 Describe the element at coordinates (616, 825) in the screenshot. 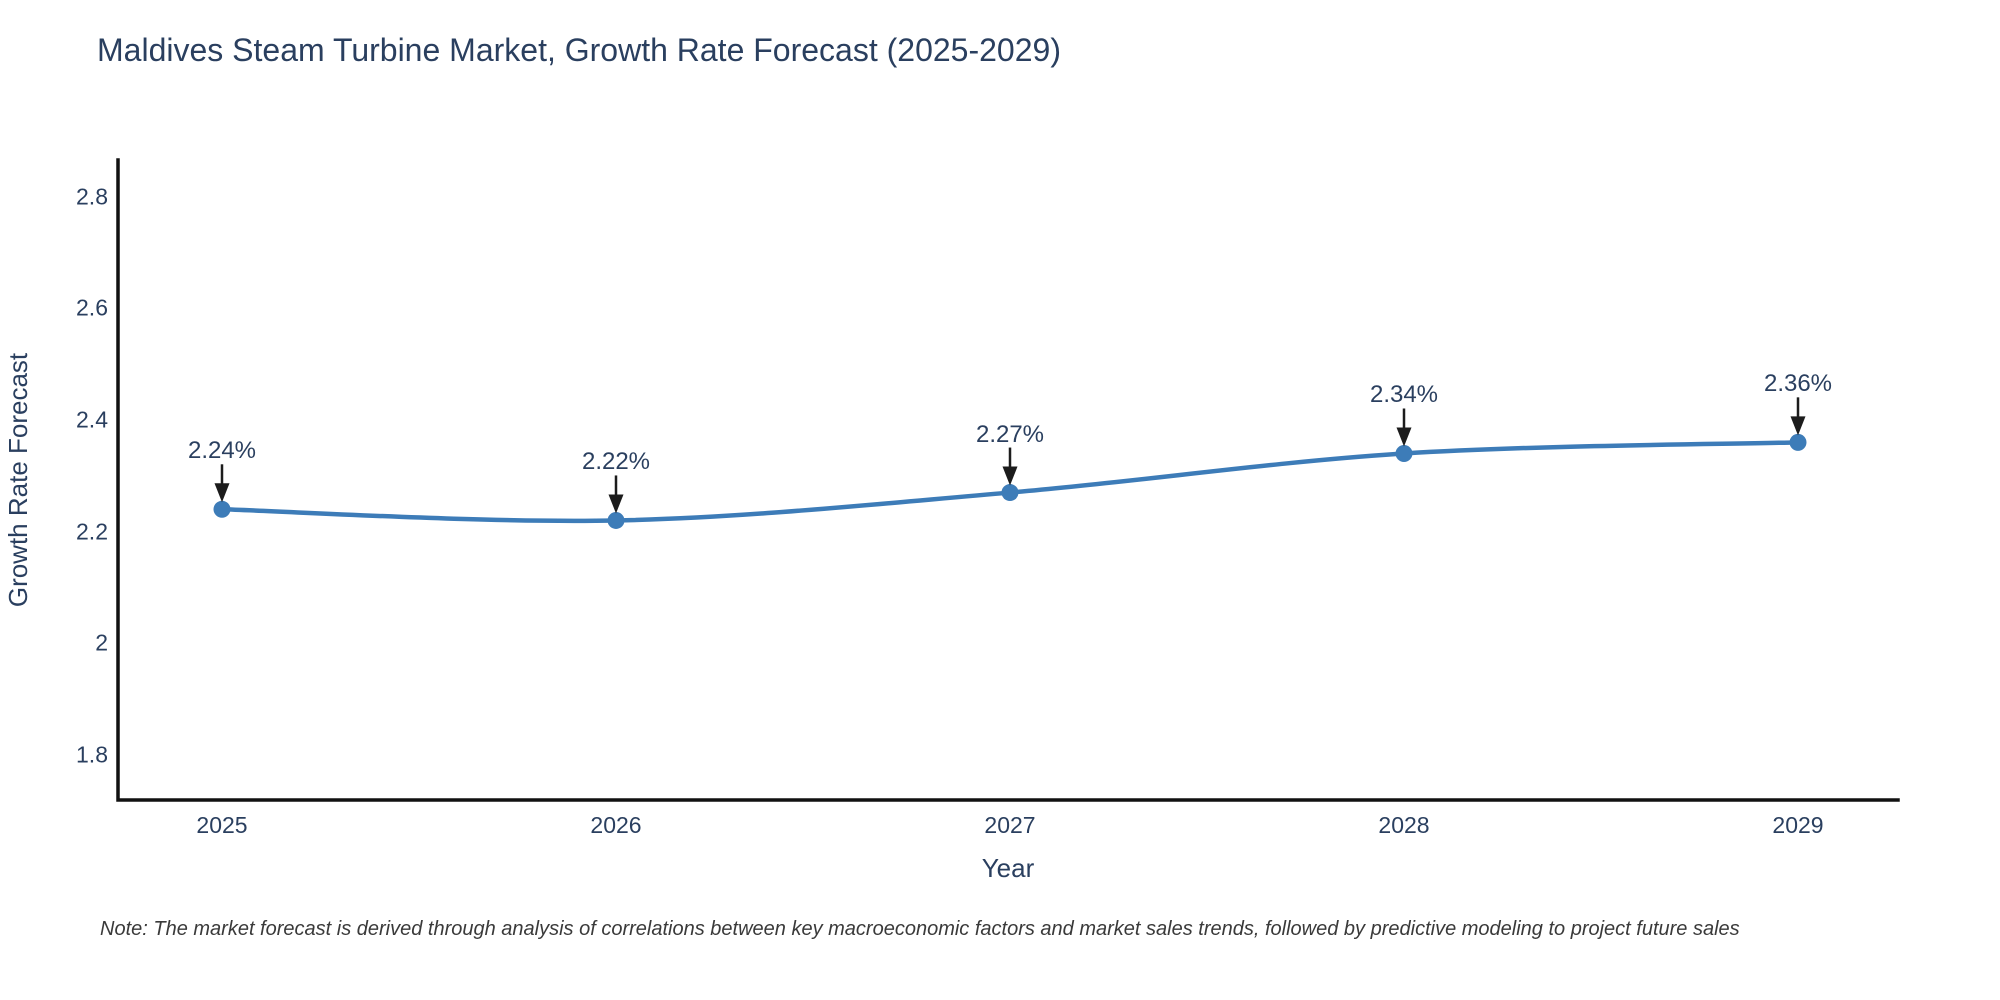

I see `x-tick-label: 2026` at that location.